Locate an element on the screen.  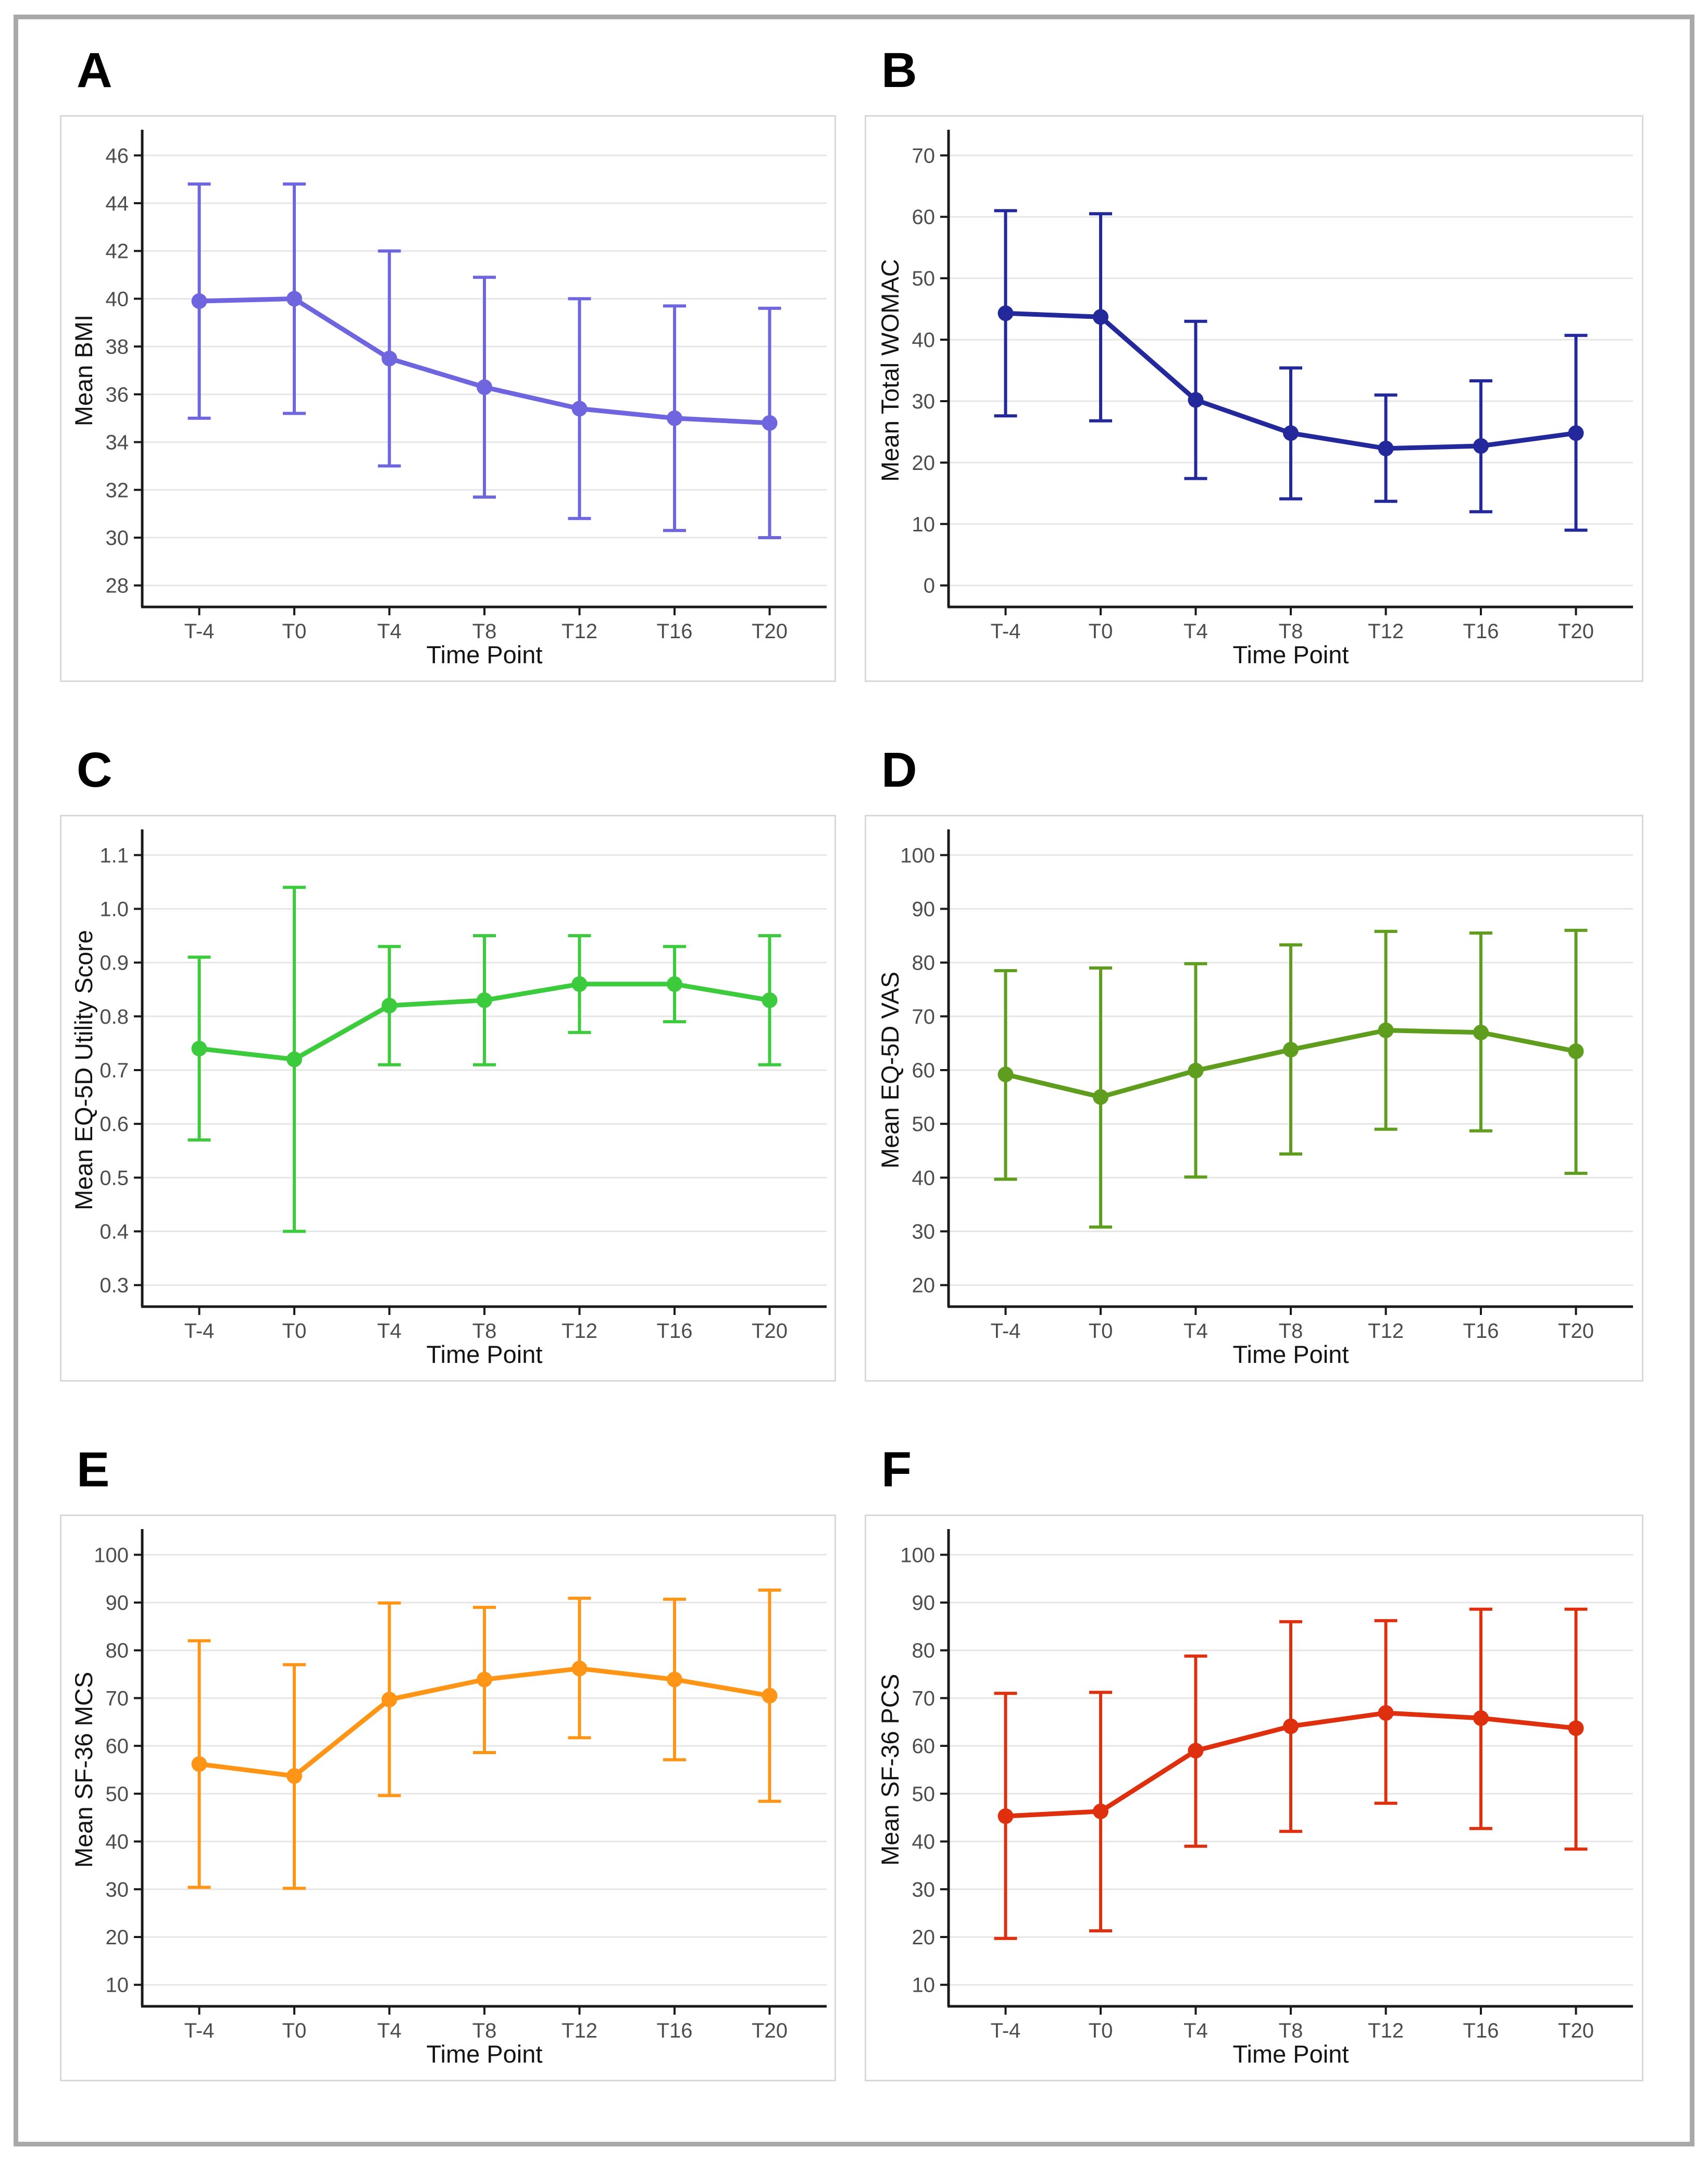
svg-text: 42 is located at coordinates (117, 251).